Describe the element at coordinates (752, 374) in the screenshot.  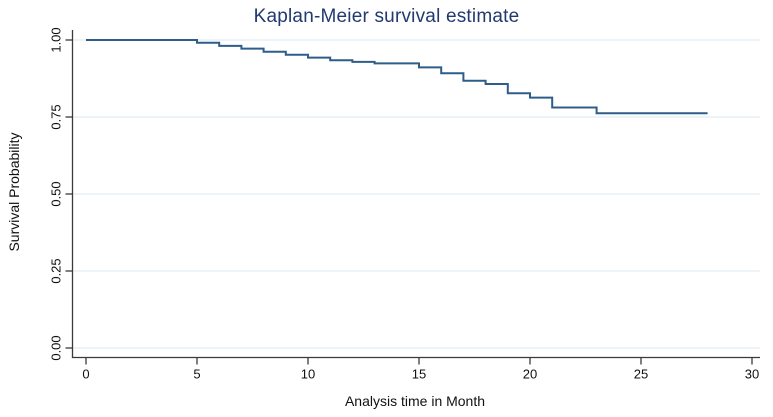
I see `x-tick-label-30: 30` at that location.